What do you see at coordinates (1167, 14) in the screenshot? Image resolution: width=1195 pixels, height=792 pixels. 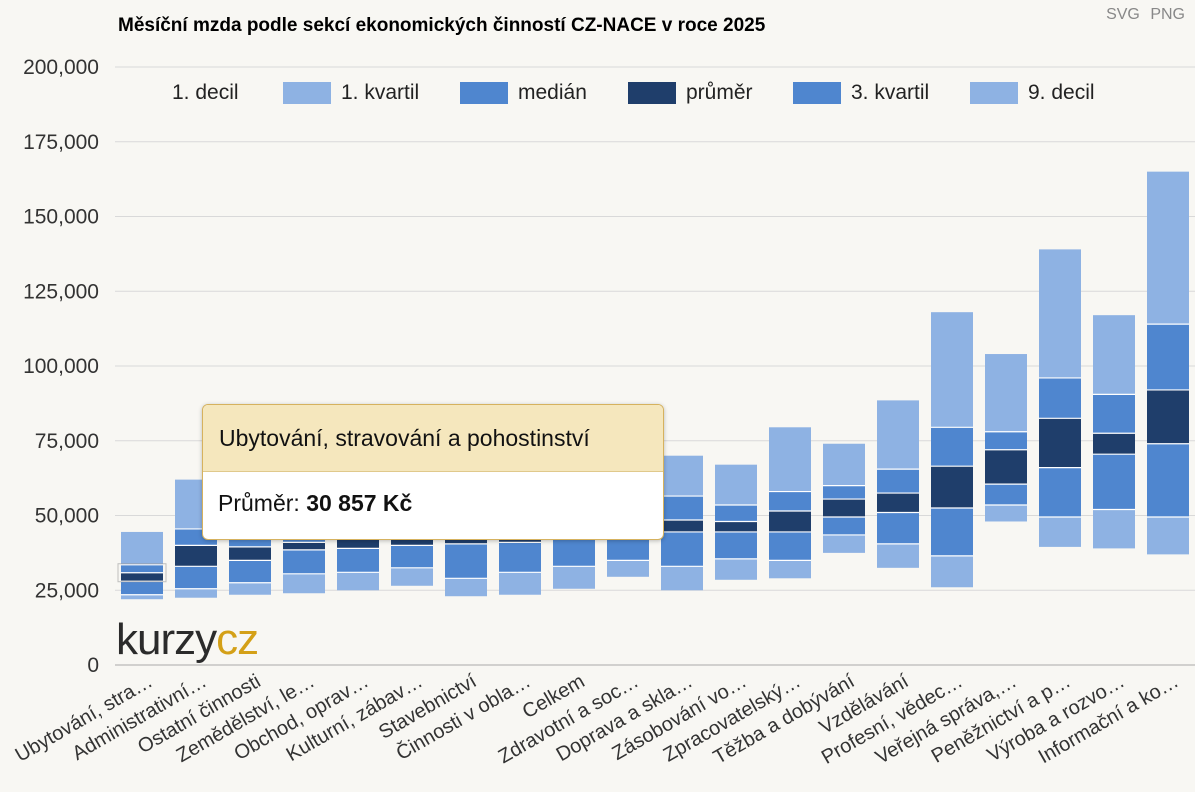 I see `export-png-button: PNG` at bounding box center [1167, 14].